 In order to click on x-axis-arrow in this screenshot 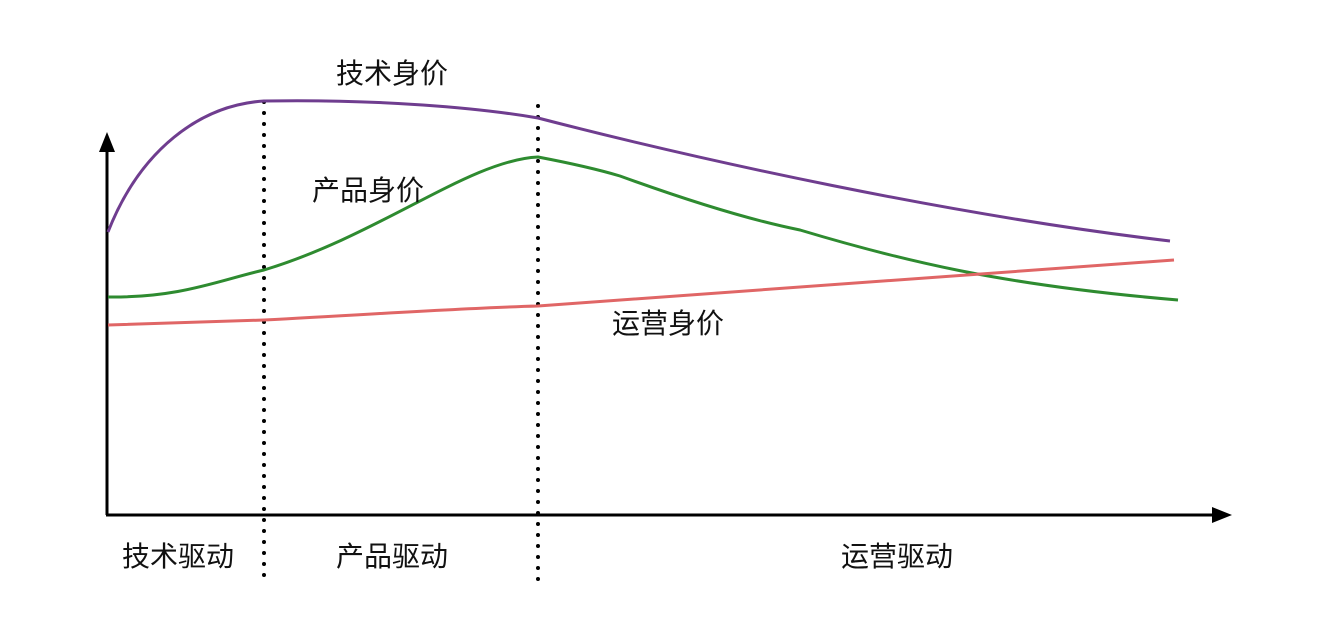, I will do `click(1222, 515)`.